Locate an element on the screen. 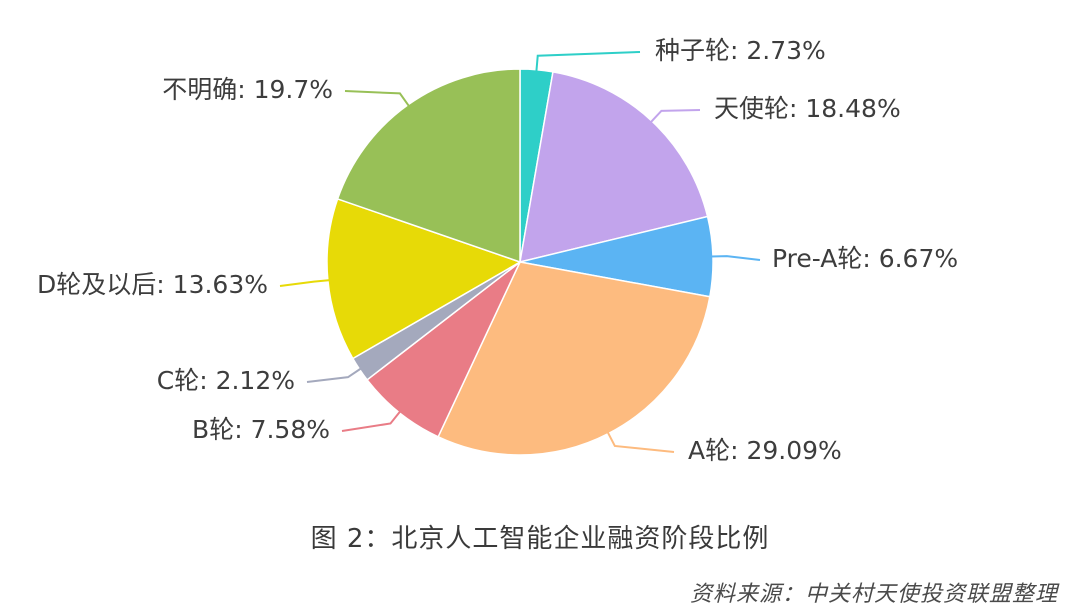 The width and height of the screenshot is (1080, 614). slice-label-2: 天使轮: 18.48% is located at coordinates (807, 108).